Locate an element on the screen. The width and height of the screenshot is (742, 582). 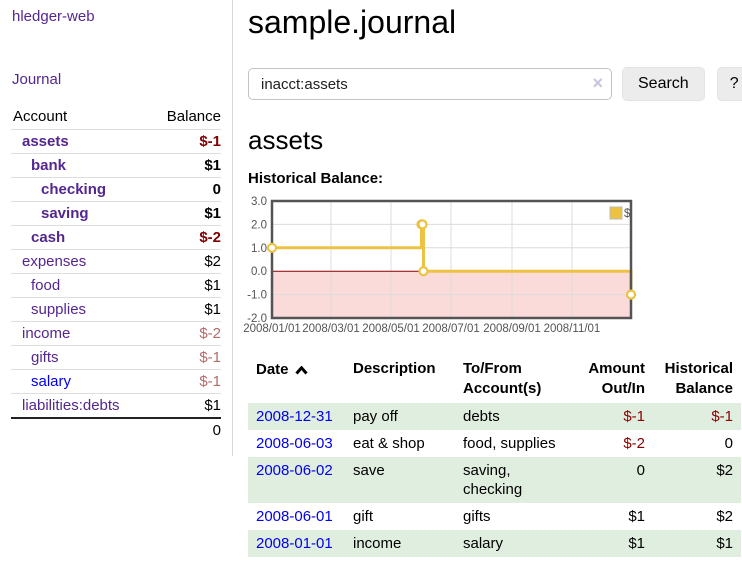
account-row: salary $-1 is located at coordinates (116, 381).